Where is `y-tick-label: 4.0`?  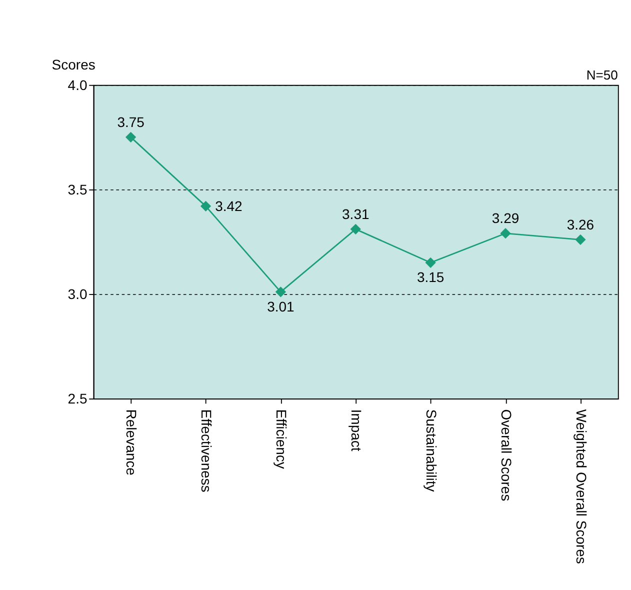
y-tick-label: 4.0 is located at coordinates (78, 85).